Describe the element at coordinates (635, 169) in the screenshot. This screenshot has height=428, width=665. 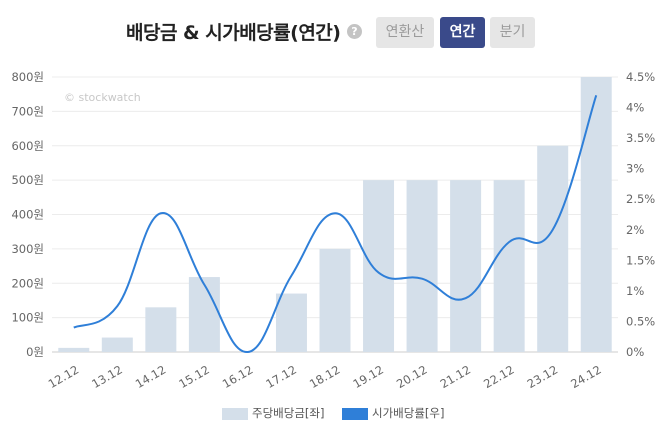
I see `right-axis-tick-label: 3%` at that location.